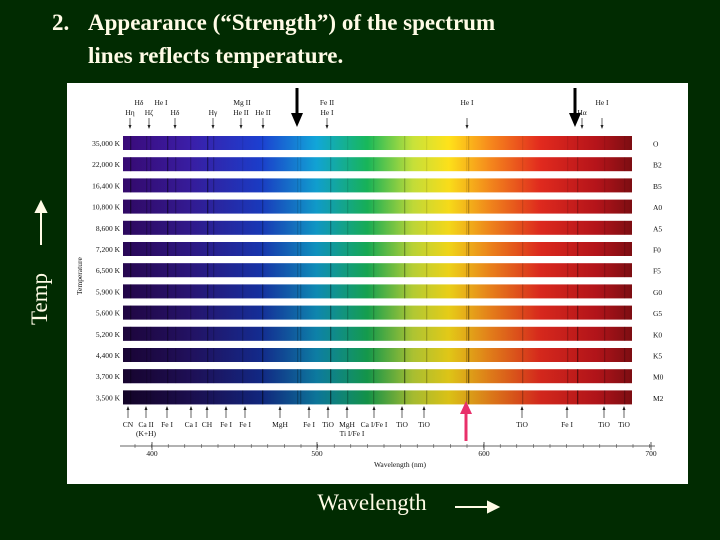  Describe the element at coordinates (108, 397) in the screenshot. I see `temperature-label: 3,500 K` at that location.